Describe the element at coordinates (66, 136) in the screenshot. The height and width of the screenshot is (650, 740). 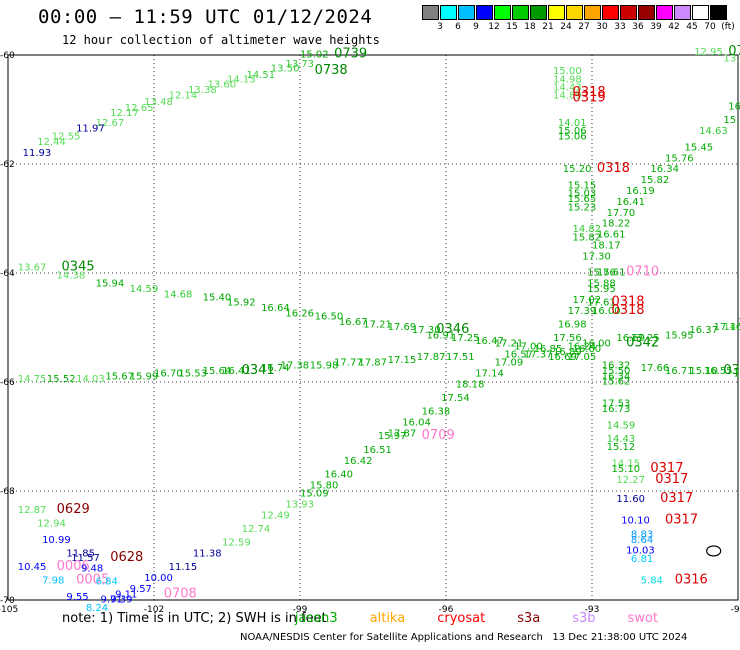
I see `wave-height-label: 12.55` at that location.